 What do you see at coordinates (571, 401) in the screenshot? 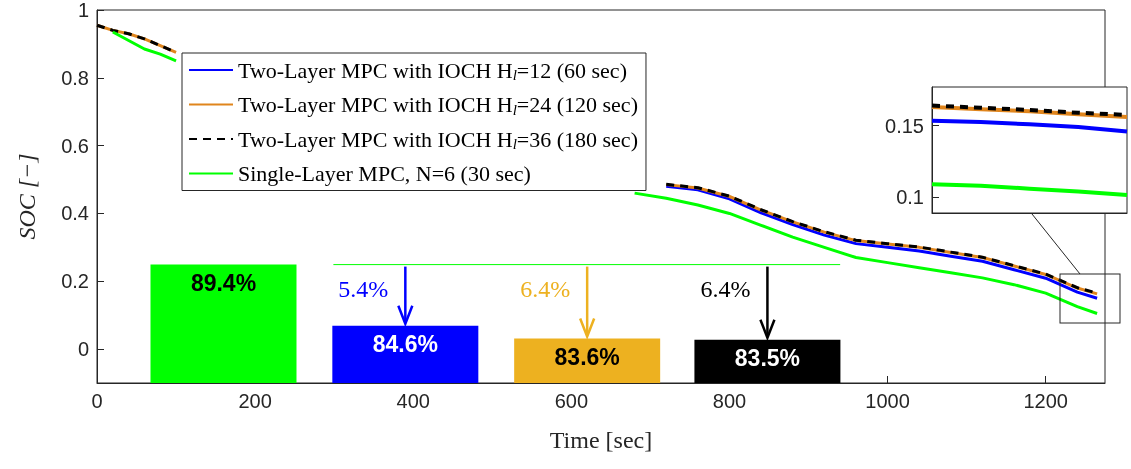
I see `x-tick-label: 600` at bounding box center [571, 401].